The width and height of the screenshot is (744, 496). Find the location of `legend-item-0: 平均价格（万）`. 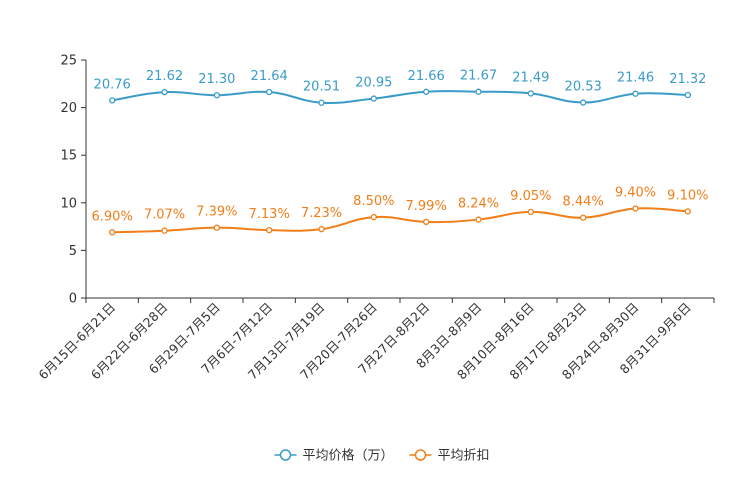

legend-item-0: 平均价格（万） is located at coordinates (334, 456).